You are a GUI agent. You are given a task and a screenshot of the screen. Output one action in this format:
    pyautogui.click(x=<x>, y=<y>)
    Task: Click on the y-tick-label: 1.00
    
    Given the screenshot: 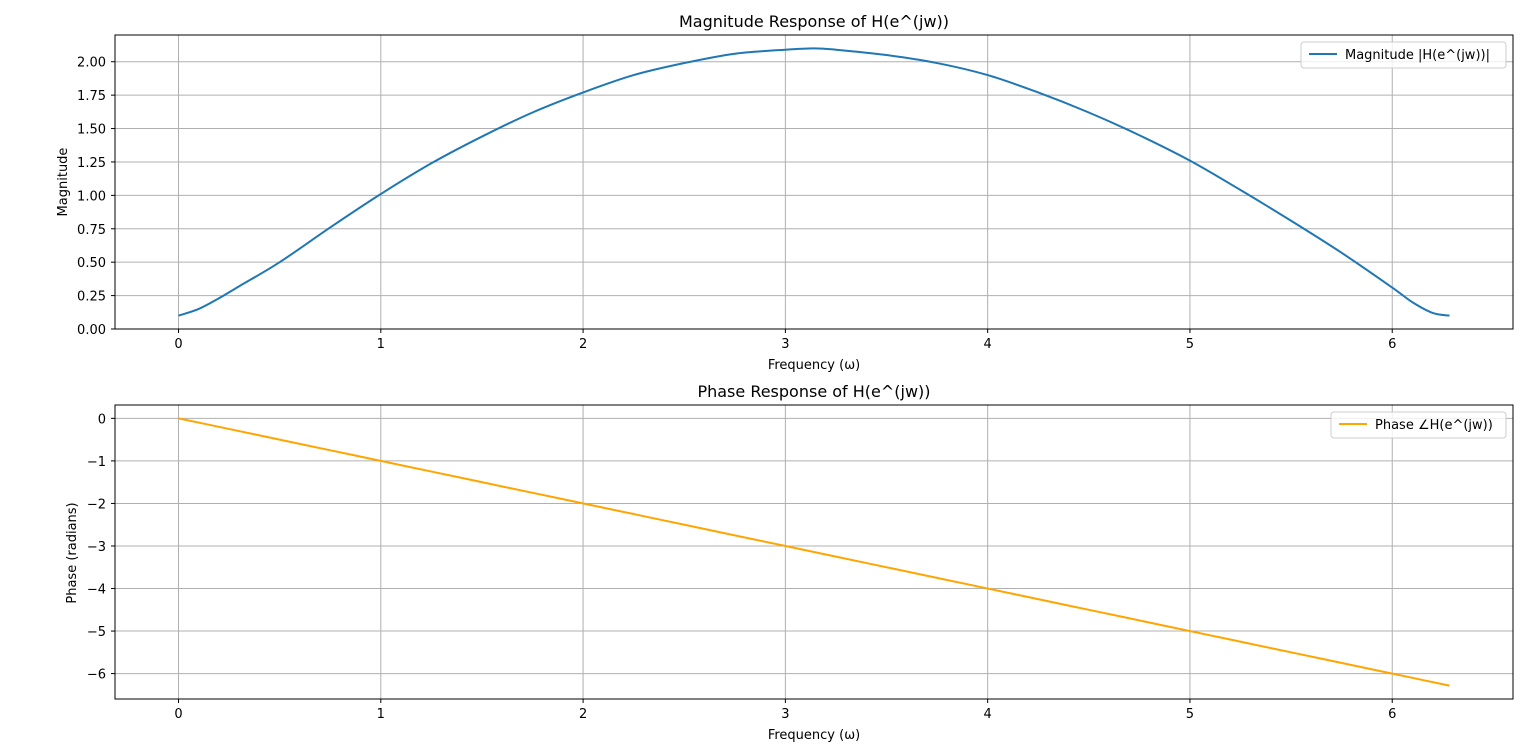 What is the action you would take?
    pyautogui.click(x=91, y=196)
    